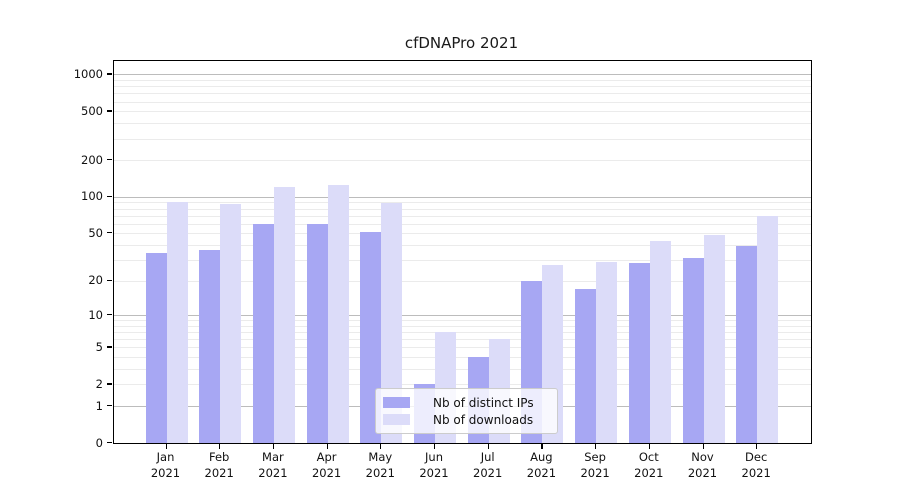  What do you see at coordinates (92, 110) in the screenshot?
I see `y-axis-tick-label: 500` at bounding box center [92, 110].